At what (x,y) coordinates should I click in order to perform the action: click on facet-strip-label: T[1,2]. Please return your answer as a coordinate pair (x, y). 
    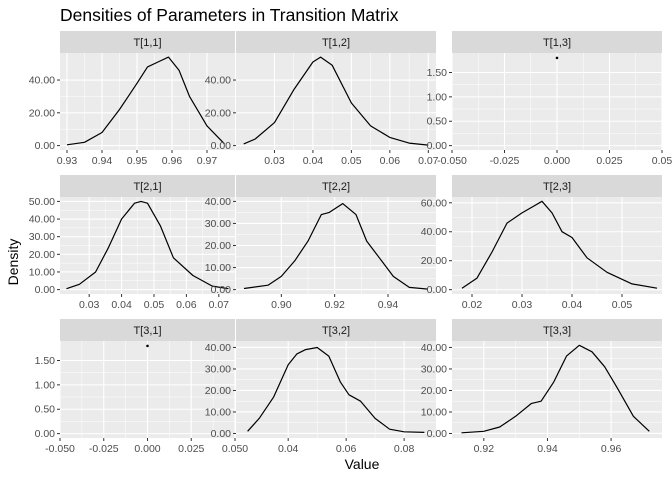
    Looking at the image, I should click on (336, 43).